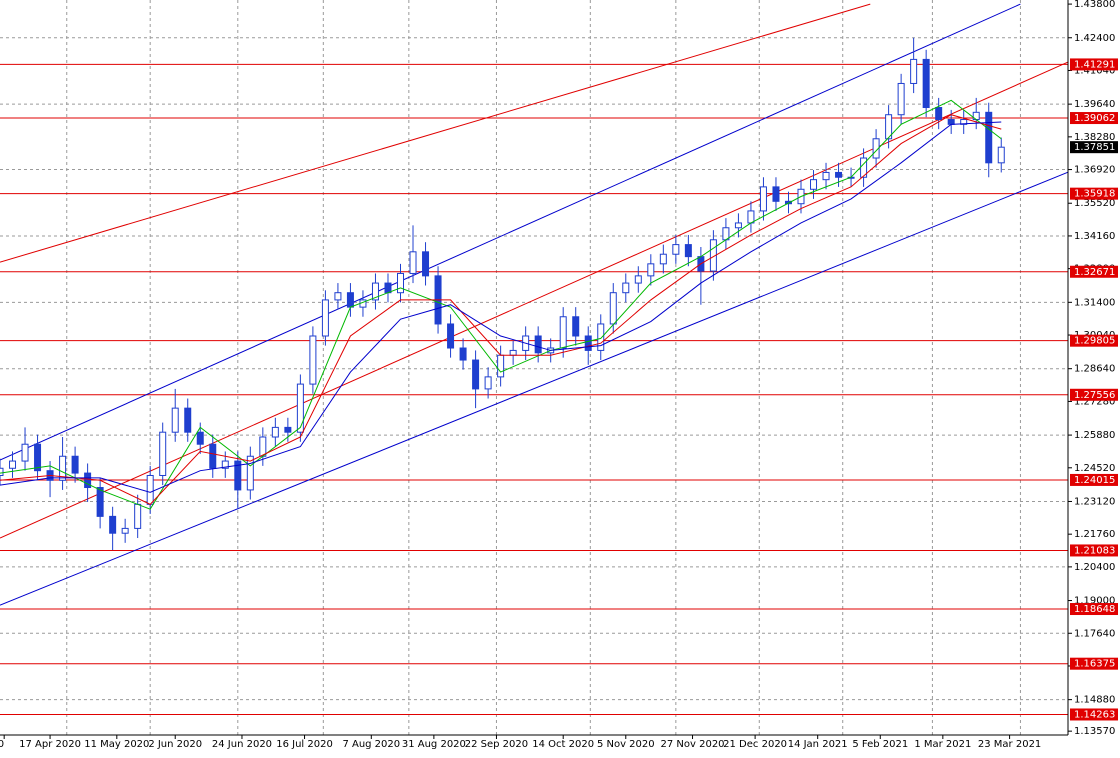 The height and width of the screenshot is (758, 1120). I want to click on level-label: 1.35918, so click(1094, 194).